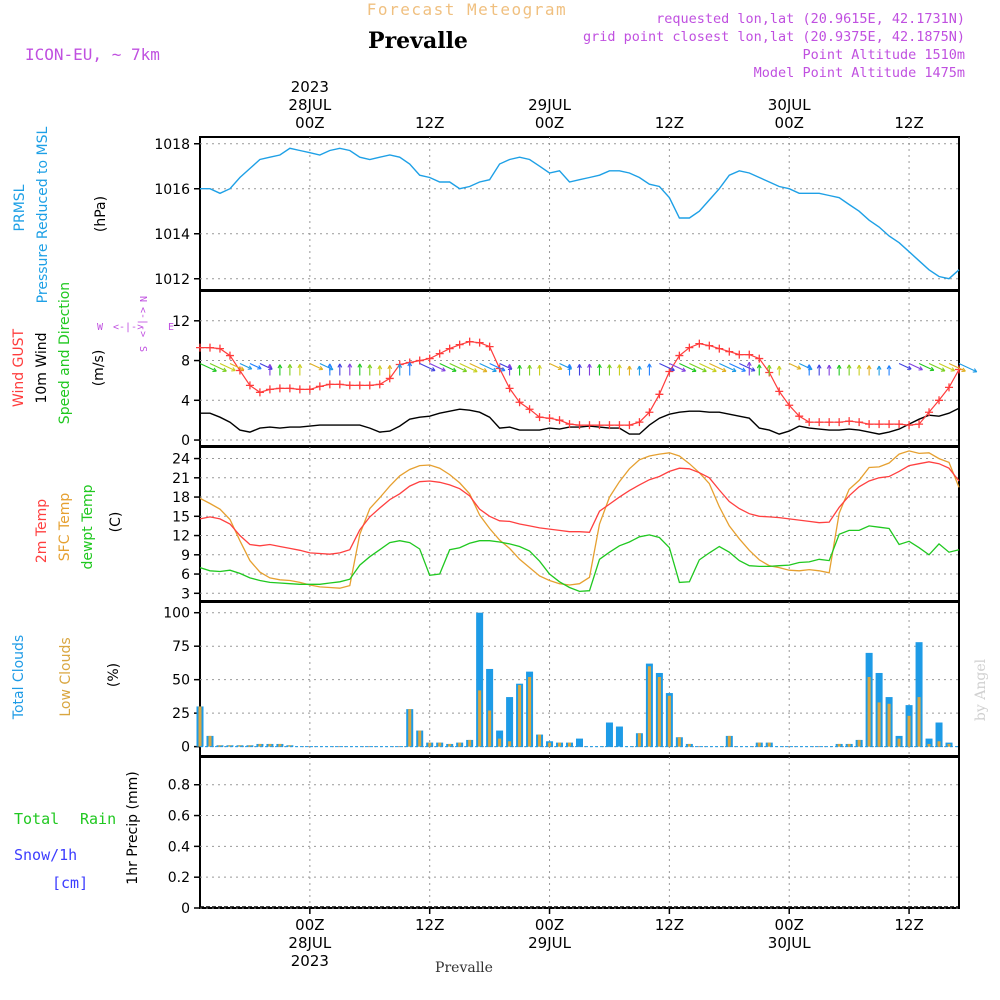 Image resolution: width=1000 pixels, height=1000 pixels. I want to click on pressure-label-prmsl: PRMSL, so click(20, 207).